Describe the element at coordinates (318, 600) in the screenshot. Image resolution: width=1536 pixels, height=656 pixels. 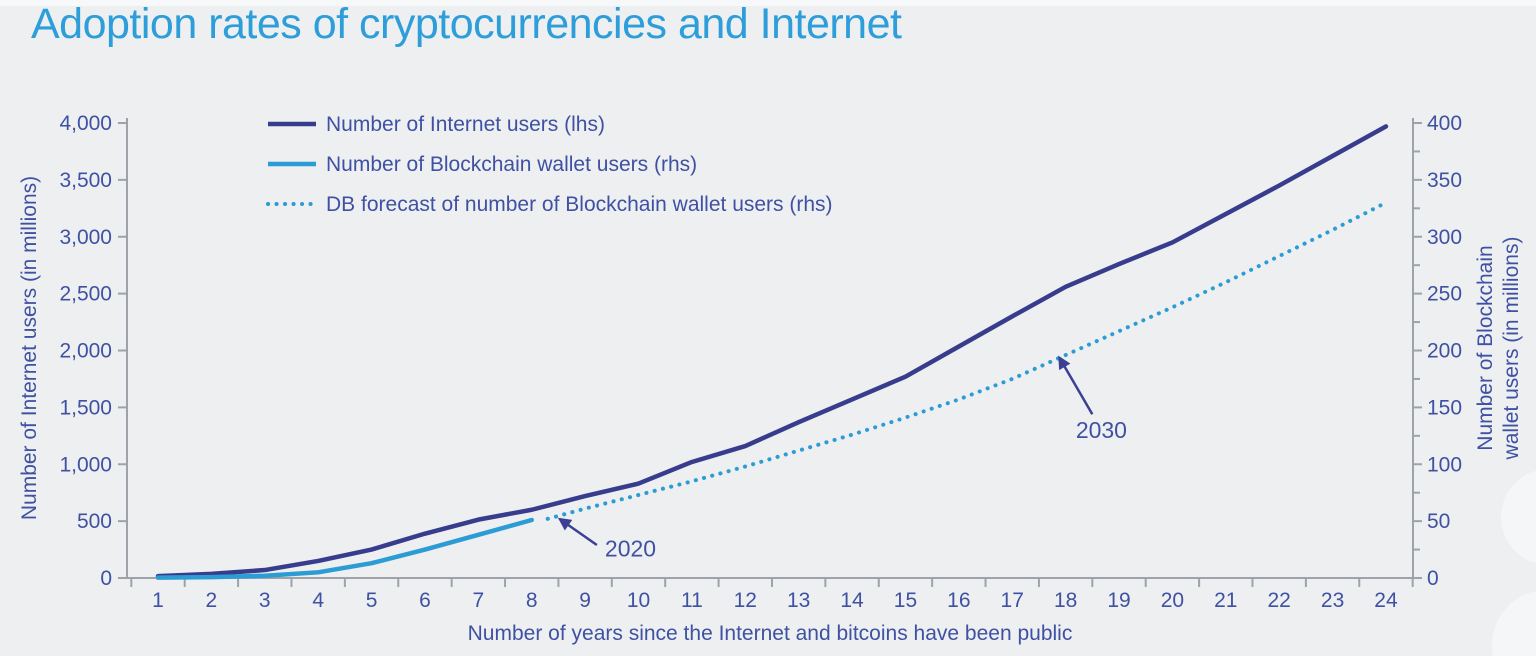
I see `x-axis-tick-label: 4` at that location.